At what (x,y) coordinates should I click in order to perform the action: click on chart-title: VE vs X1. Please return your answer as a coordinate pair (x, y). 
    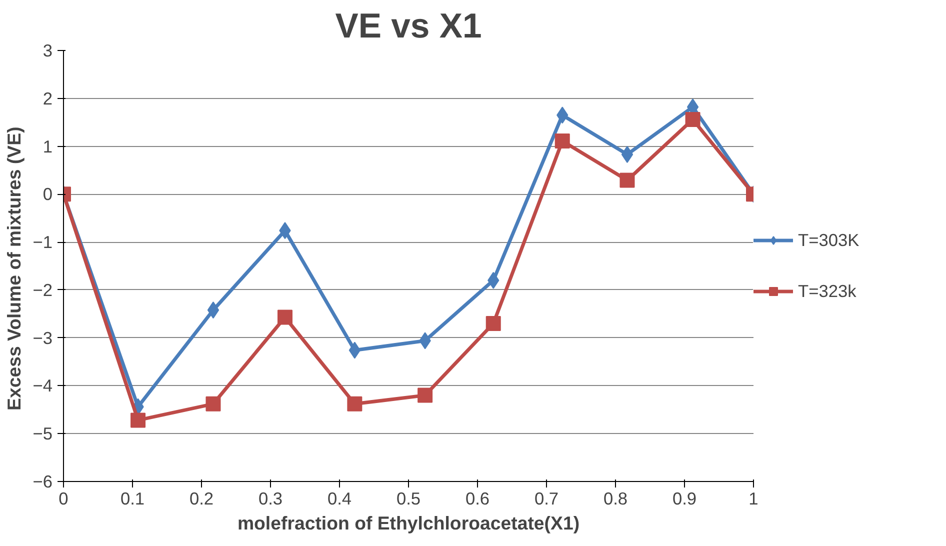
    Looking at the image, I should click on (408, 27).